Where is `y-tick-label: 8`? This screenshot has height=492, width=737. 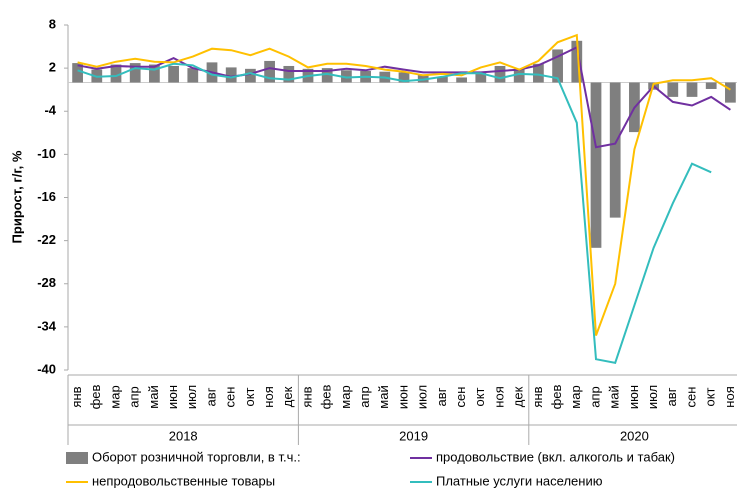 y-tick-label: 8 is located at coordinates (52, 23).